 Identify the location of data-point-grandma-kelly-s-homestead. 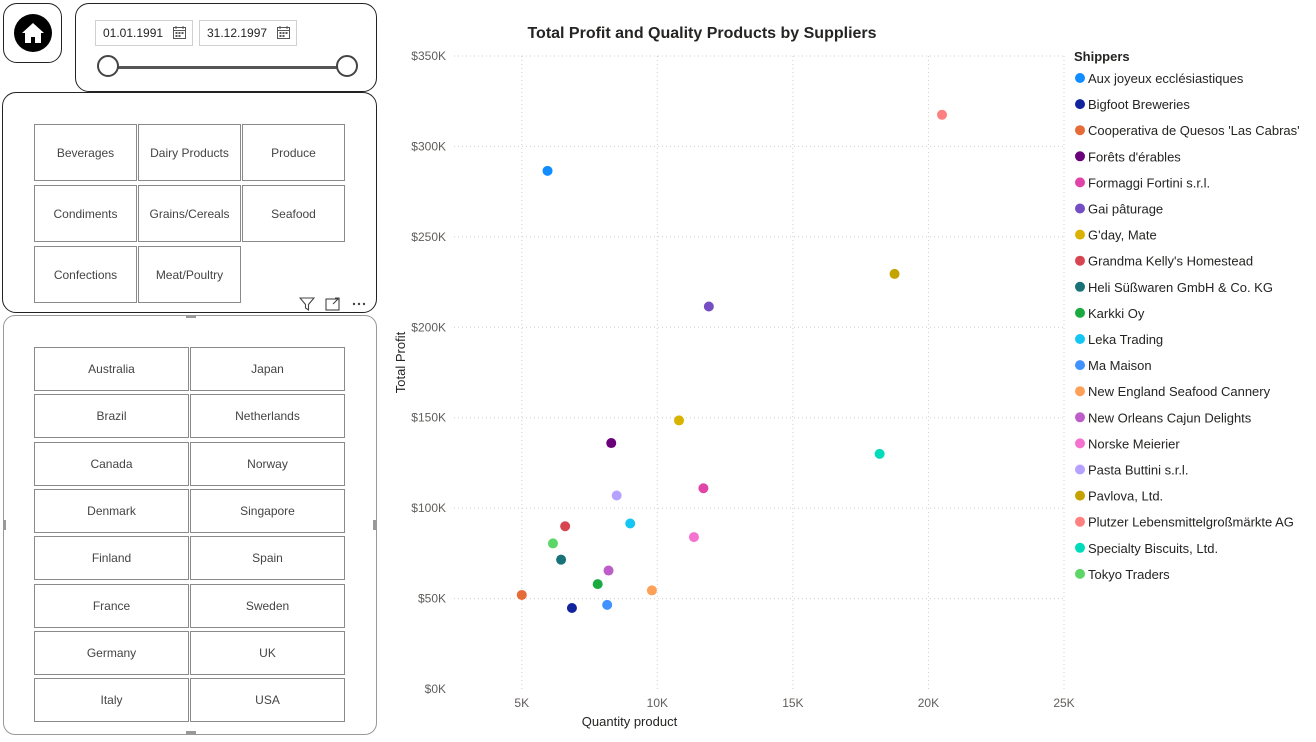
(565, 526).